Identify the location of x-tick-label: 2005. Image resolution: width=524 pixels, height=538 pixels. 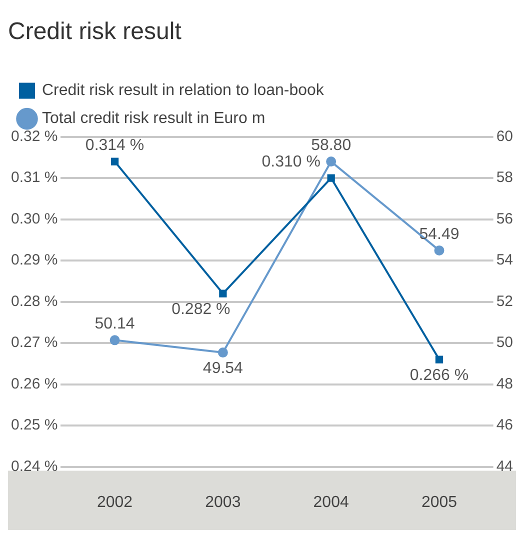
(439, 502).